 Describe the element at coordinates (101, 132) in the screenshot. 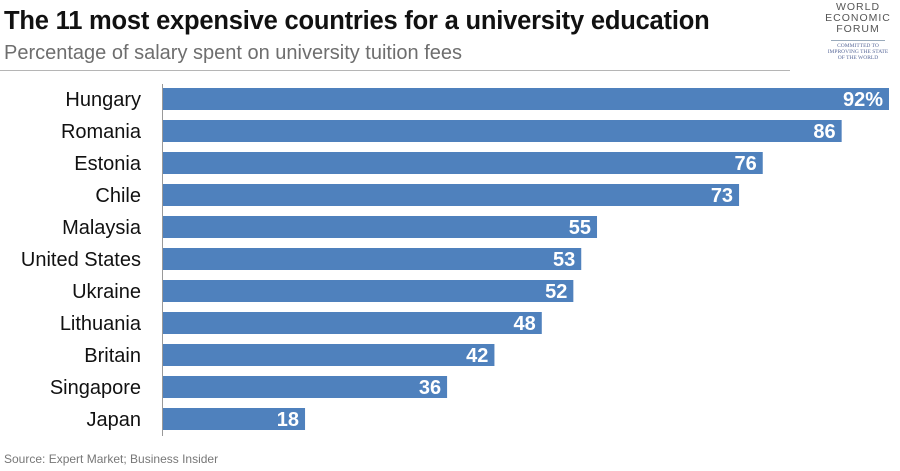

I see `category-label: Romania` at that location.